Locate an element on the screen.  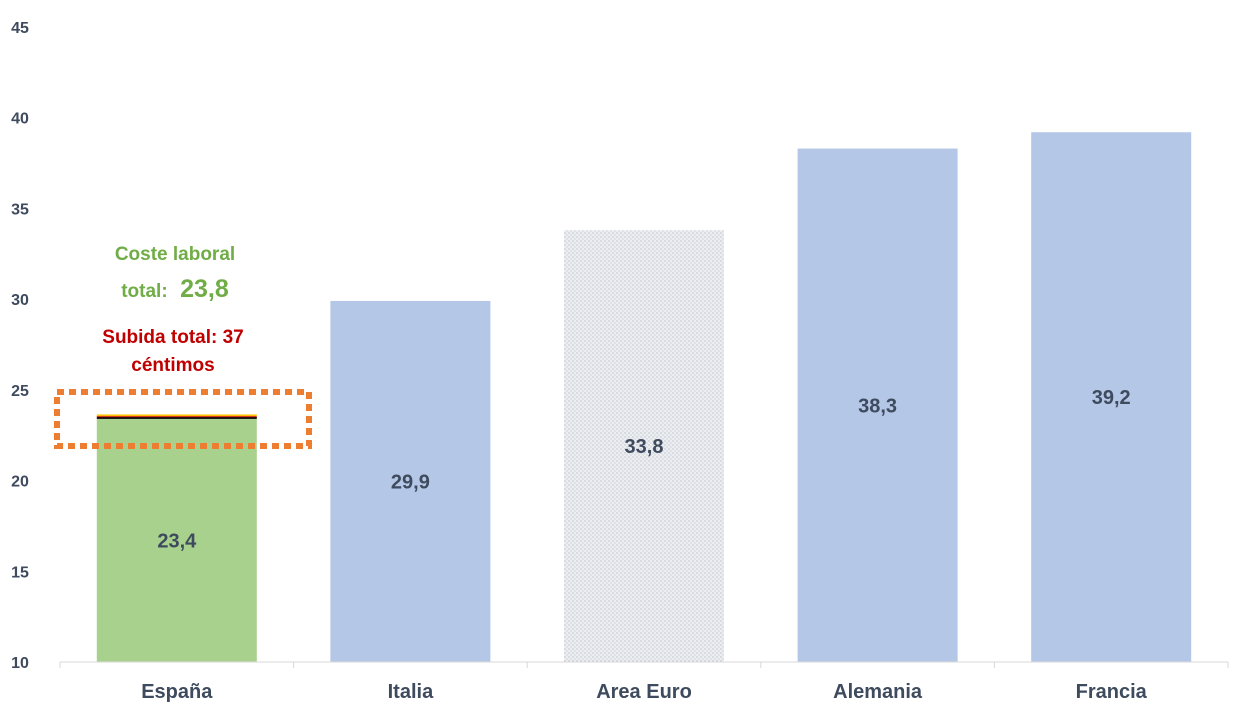
bar-francia is located at coordinates (1111, 397).